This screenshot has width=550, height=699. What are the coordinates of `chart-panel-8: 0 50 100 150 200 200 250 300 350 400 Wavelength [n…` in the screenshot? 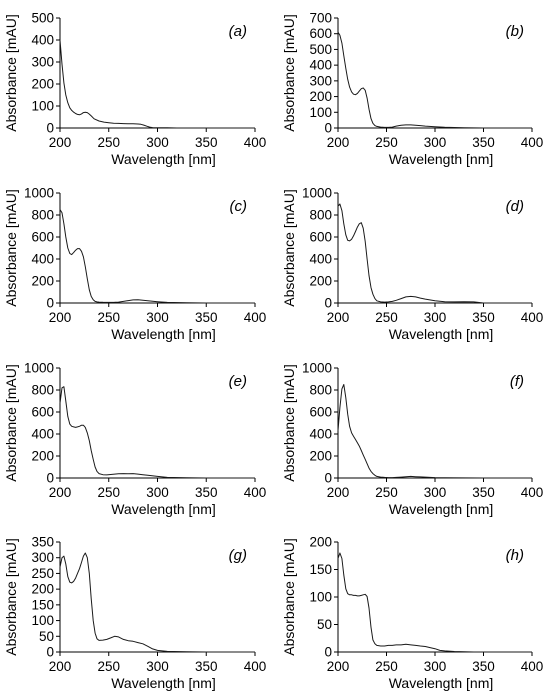 It's located at (412, 613).